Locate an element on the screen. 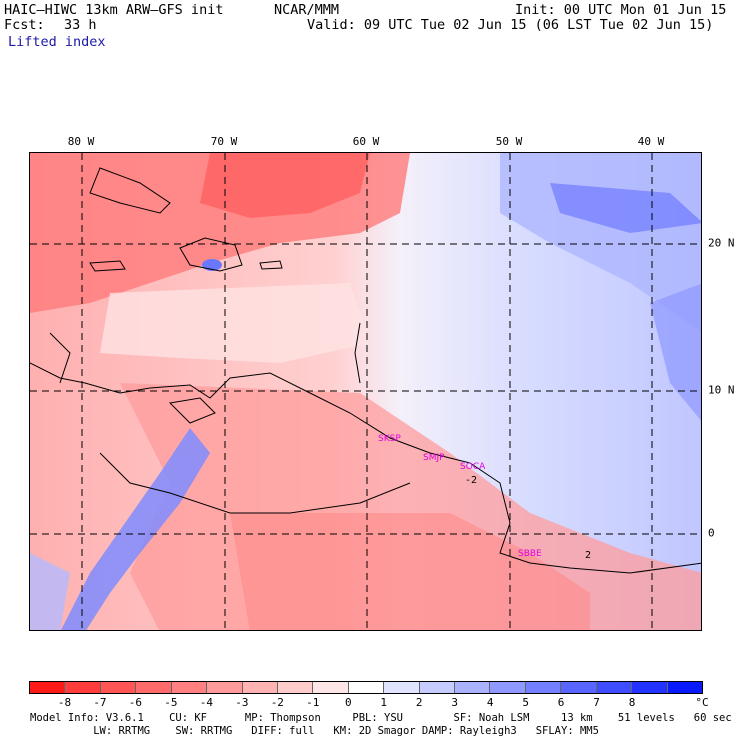 The image size is (740, 740). lat-label: 20 N is located at coordinates (721, 243).